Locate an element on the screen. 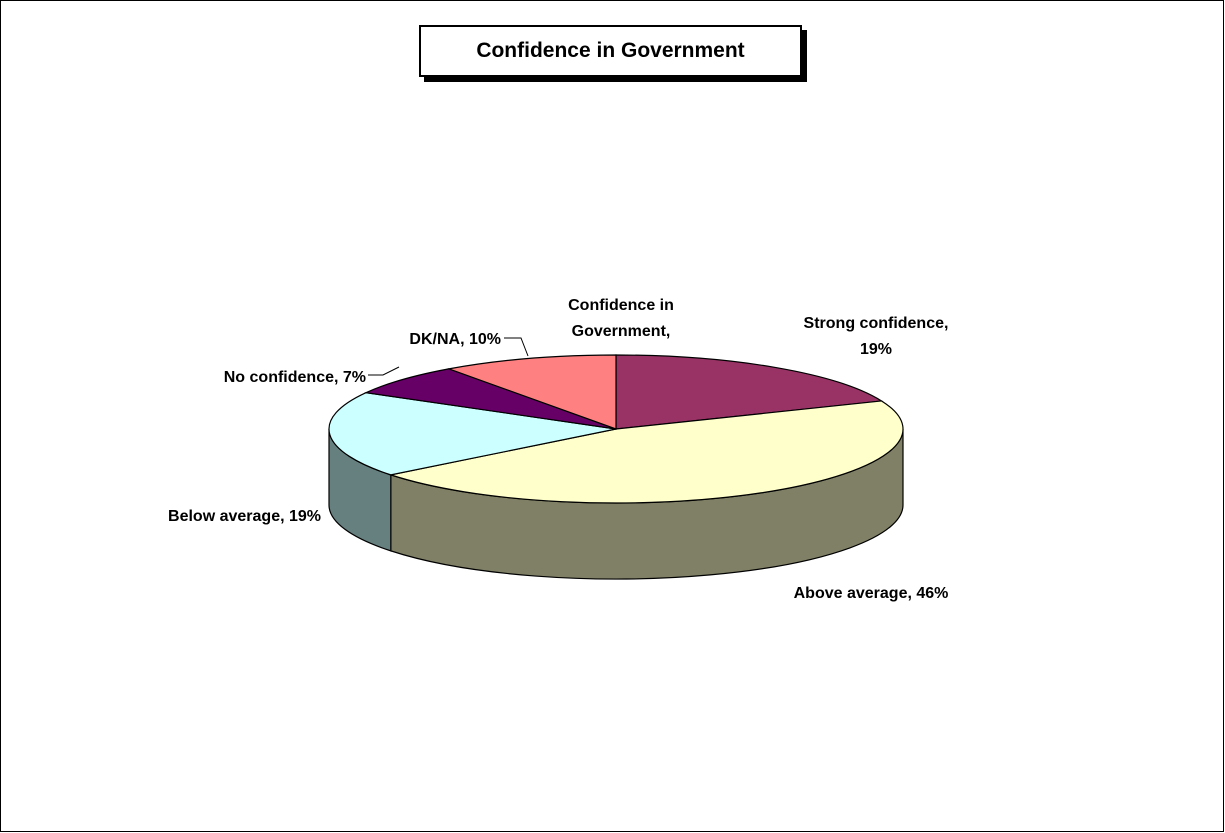  data-label-dk-na: DK/NA, 10% is located at coordinates (455, 339).